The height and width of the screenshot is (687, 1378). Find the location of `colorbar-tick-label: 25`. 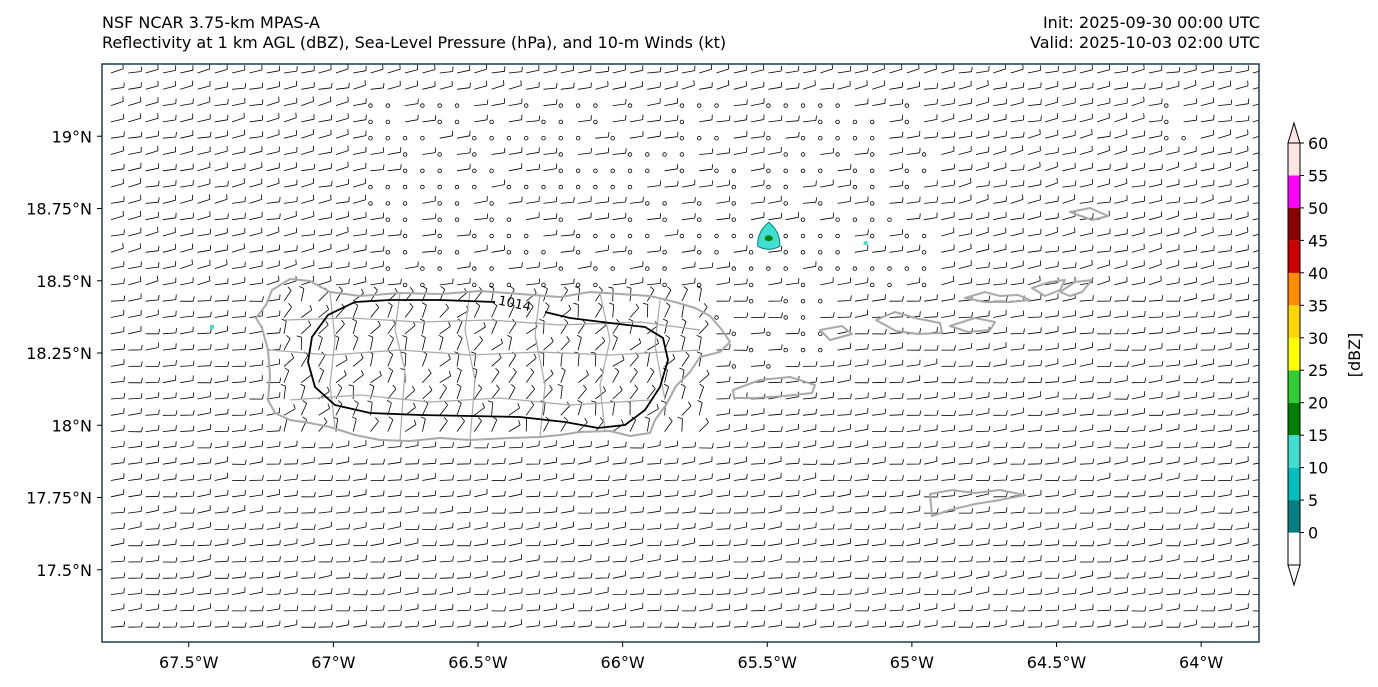

colorbar-tick-label: 25 is located at coordinates (1318, 370).